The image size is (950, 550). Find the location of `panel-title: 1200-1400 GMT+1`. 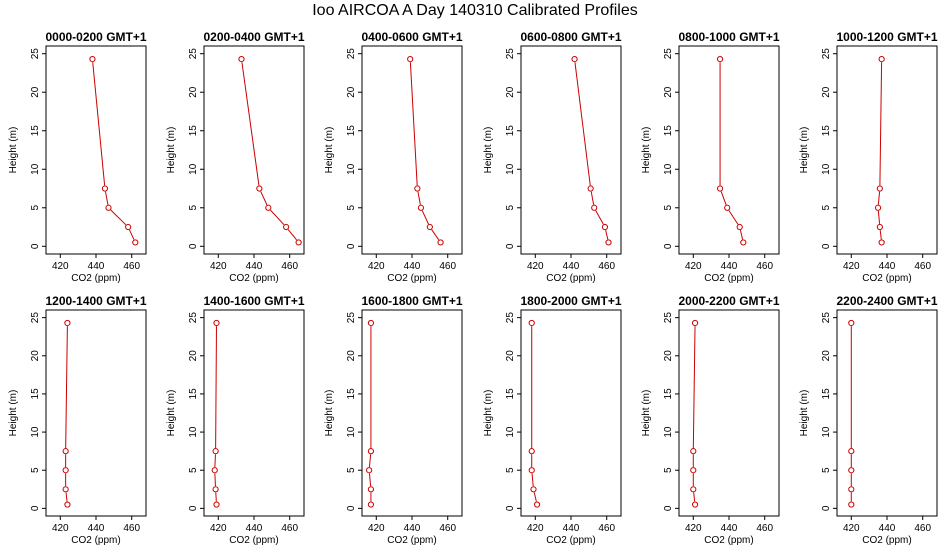

panel-title: 1200-1400 GMT+1 is located at coordinates (95, 301).